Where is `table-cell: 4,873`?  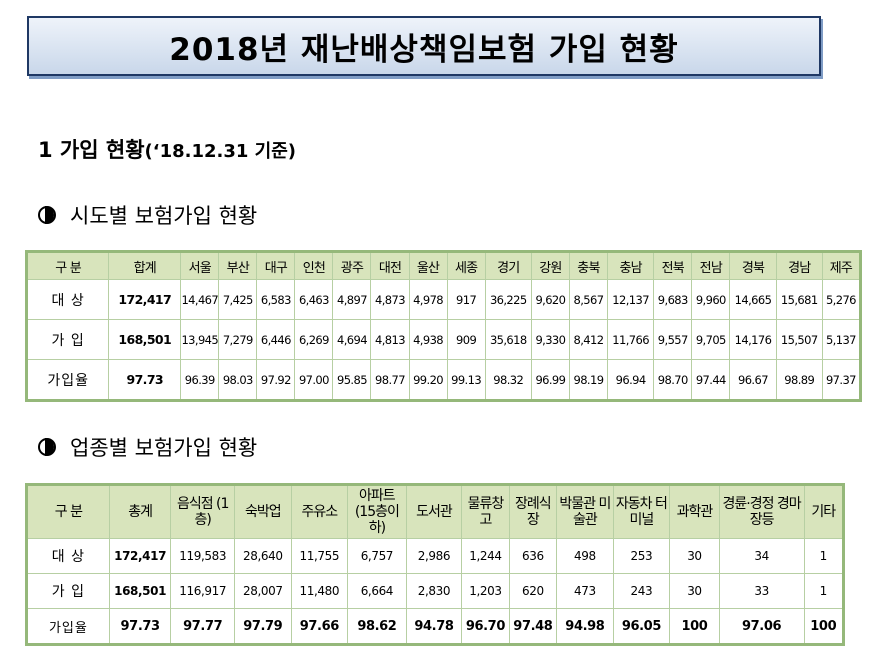 table-cell: 4,873 is located at coordinates (390, 299).